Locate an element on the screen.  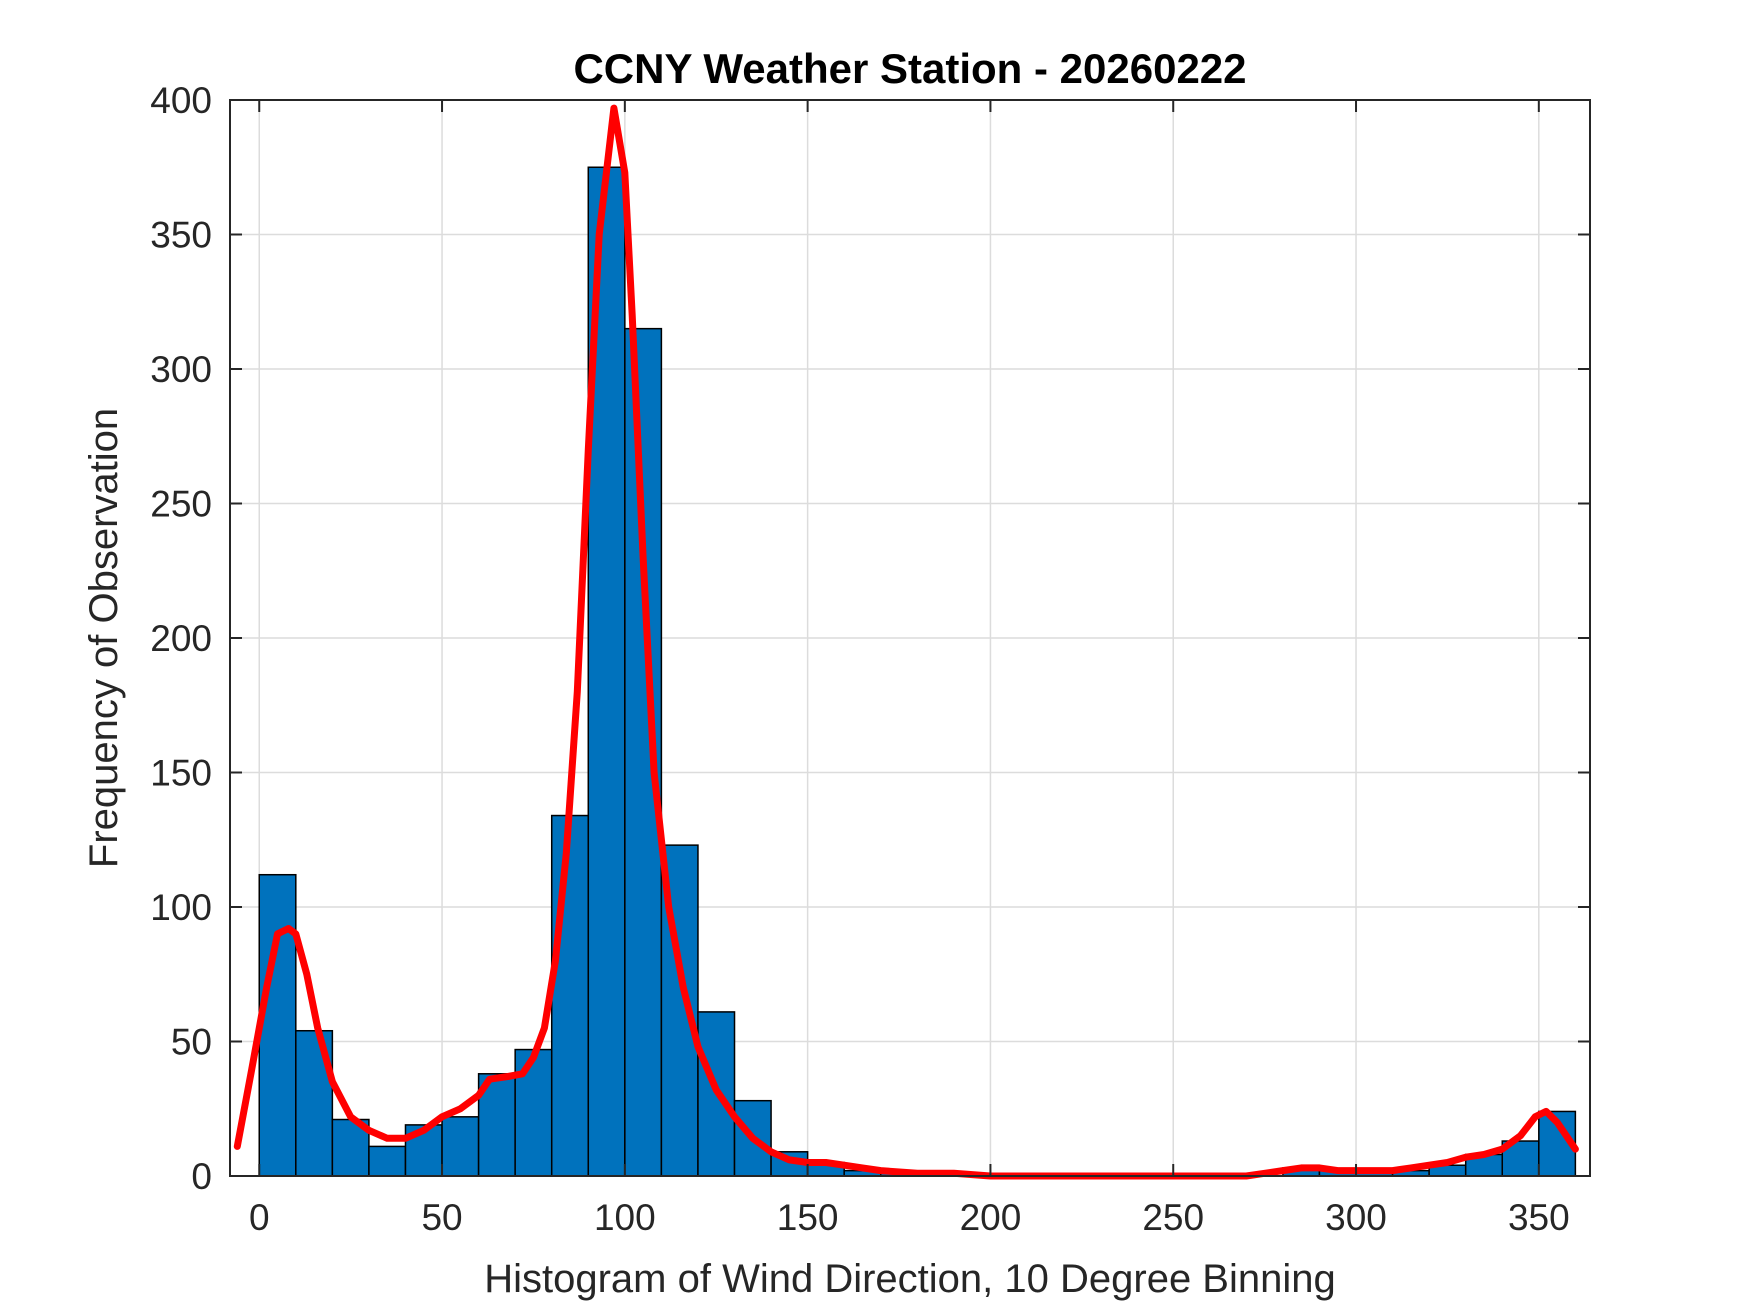
x-tick-label: 350 is located at coordinates (1539, 1217).